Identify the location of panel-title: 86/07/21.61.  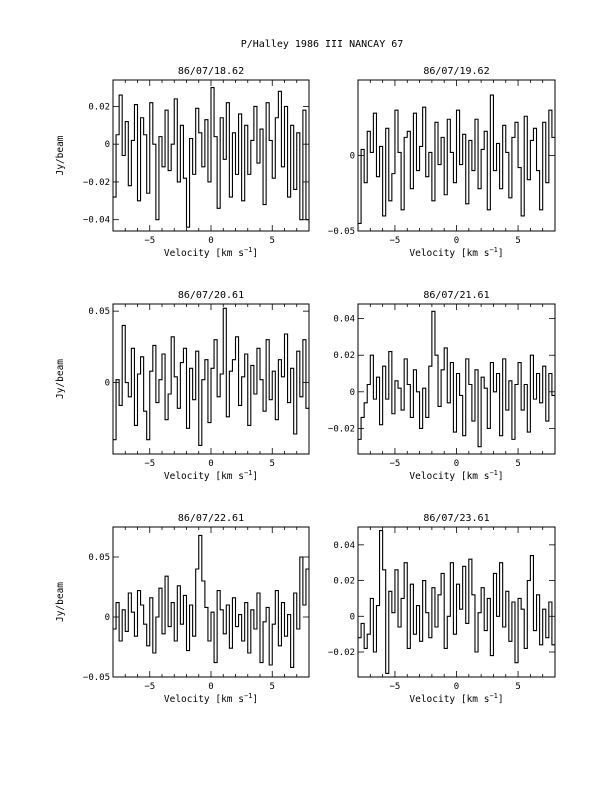
(456, 295).